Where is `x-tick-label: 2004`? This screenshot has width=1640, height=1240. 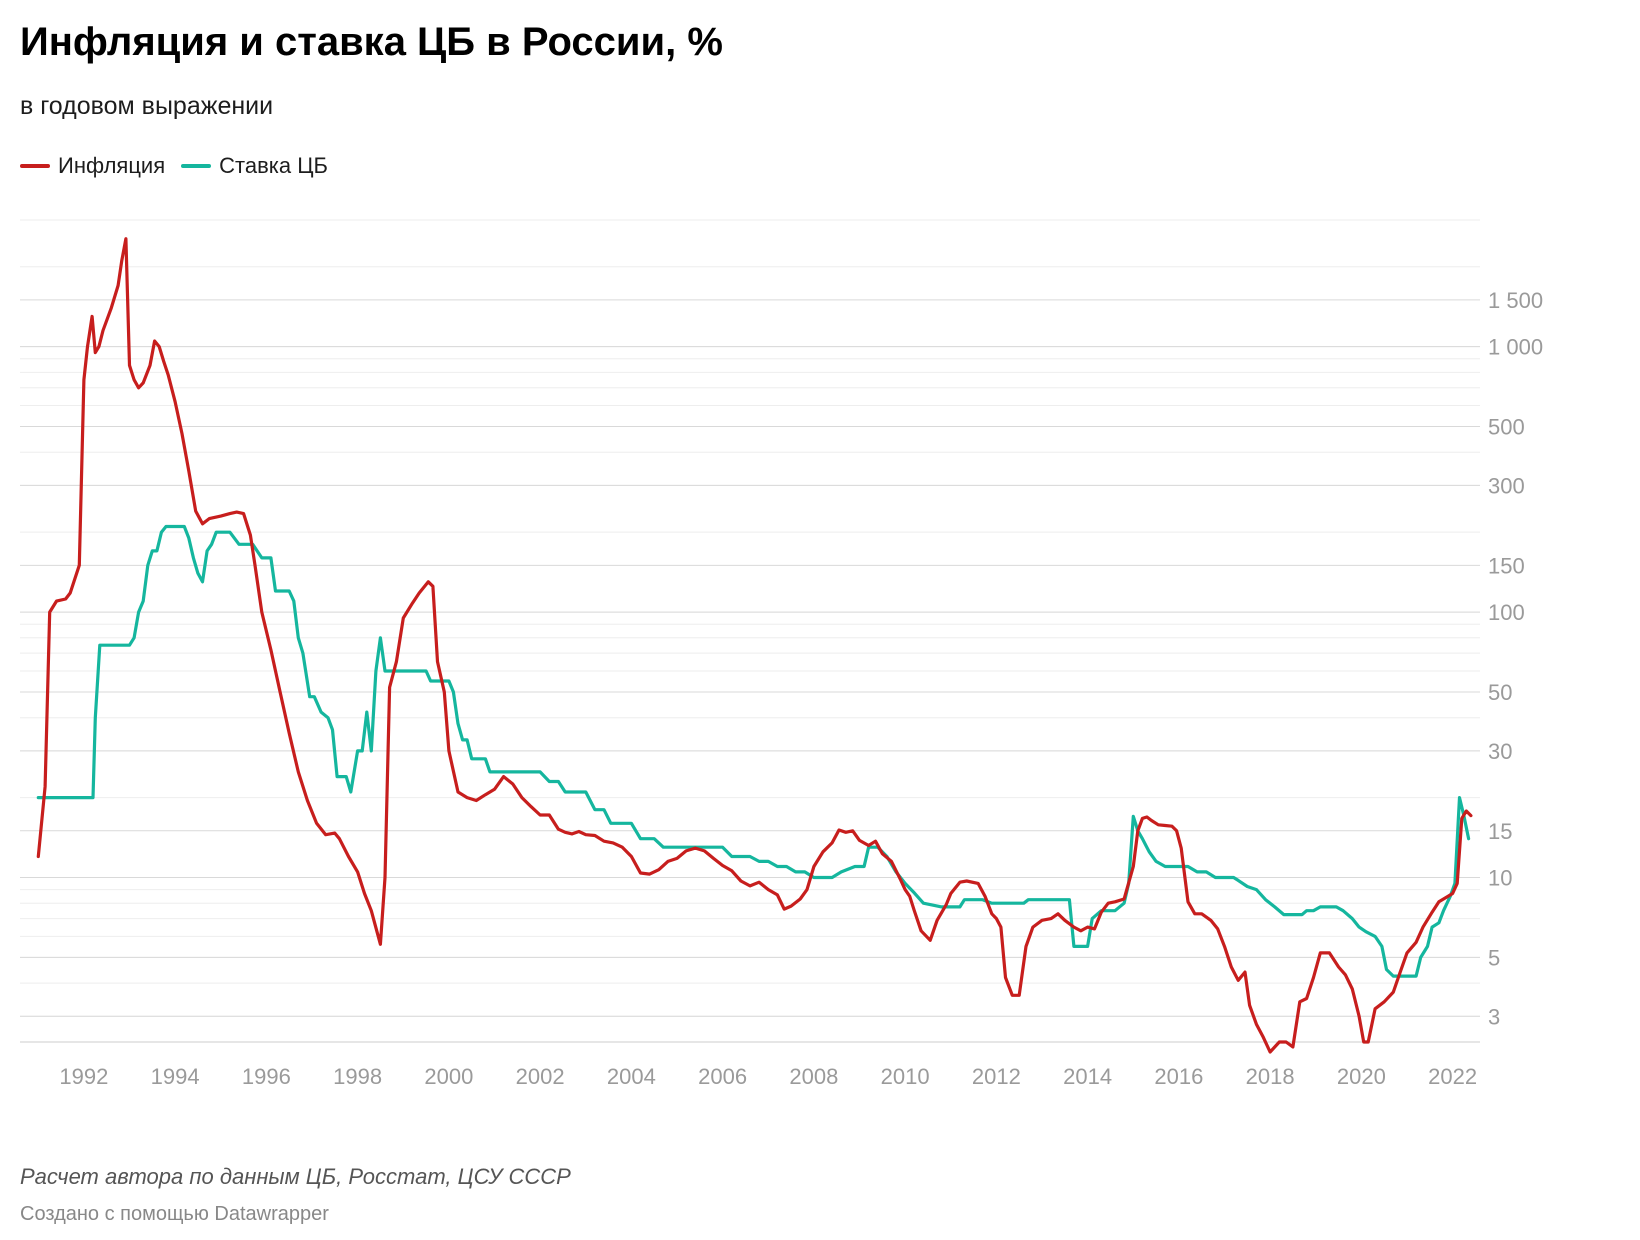
x-tick-label: 2004 is located at coordinates (631, 1076).